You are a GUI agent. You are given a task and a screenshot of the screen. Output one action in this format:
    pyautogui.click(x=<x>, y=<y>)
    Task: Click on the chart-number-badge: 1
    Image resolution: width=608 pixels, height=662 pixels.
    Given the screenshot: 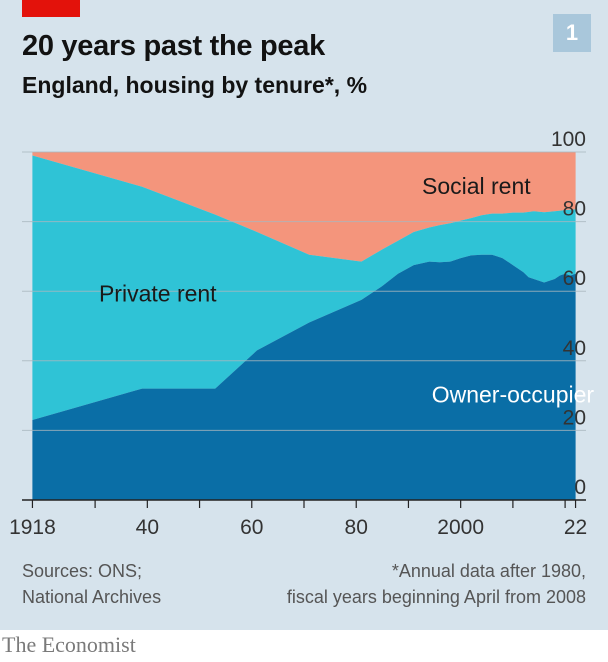 What is the action you would take?
    pyautogui.click(x=572, y=33)
    